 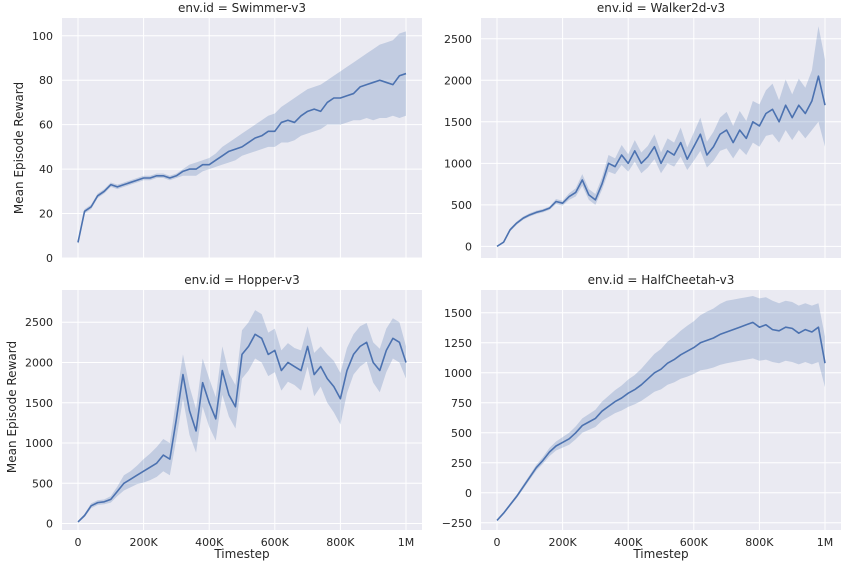 I want to click on y-tick-label-halfcheetah-3: 500, so click(x=461, y=433).